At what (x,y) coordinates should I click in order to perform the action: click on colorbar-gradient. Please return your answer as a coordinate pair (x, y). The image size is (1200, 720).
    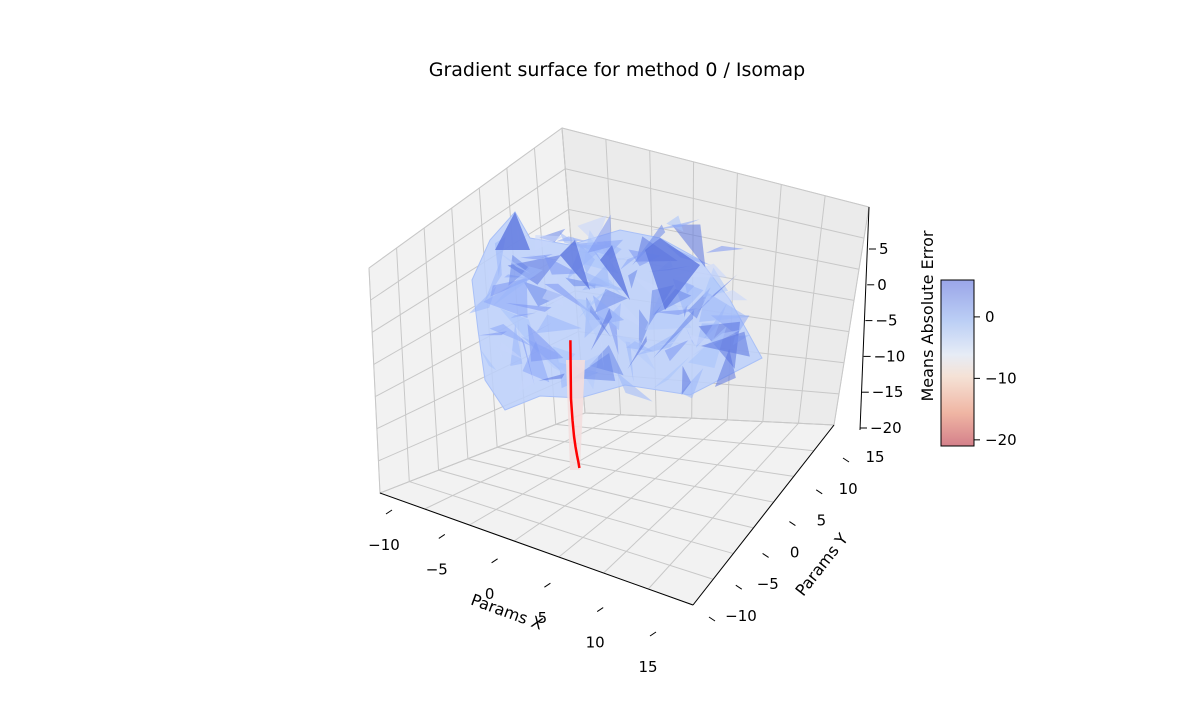
    Looking at the image, I should click on (957, 363).